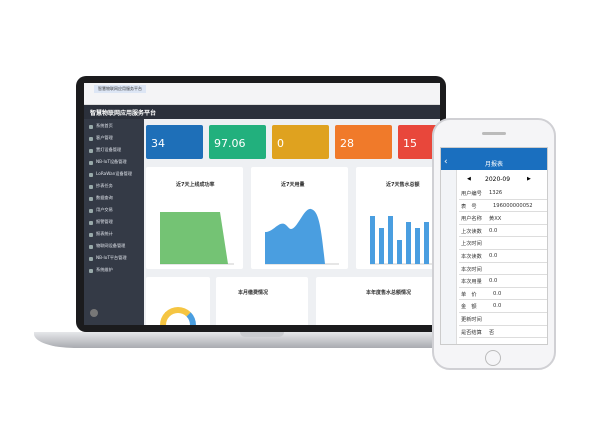 The width and height of the screenshot is (600, 430). I want to click on browser-bar, so click(262, 94).